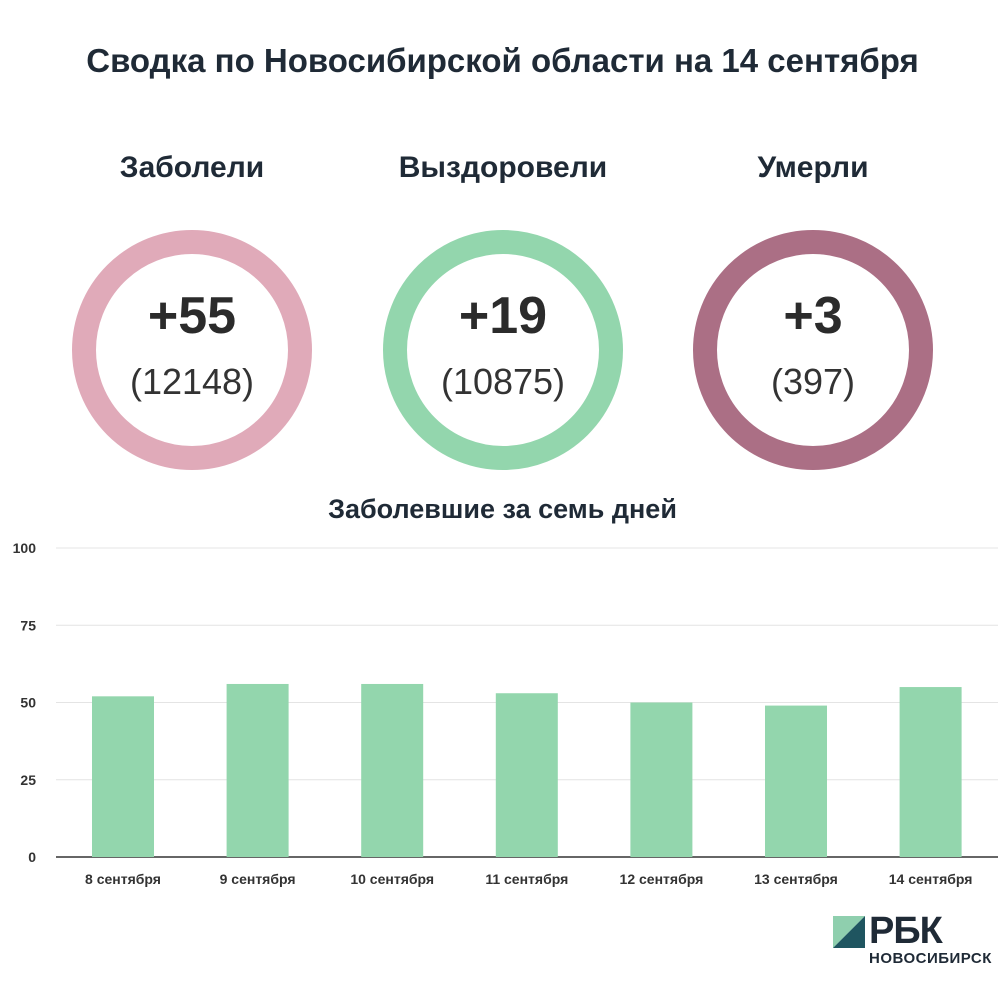 Image resolution: width=1005 pixels, height=1005 pixels. I want to click on x-tick-label: 8 сентября, so click(123, 879).